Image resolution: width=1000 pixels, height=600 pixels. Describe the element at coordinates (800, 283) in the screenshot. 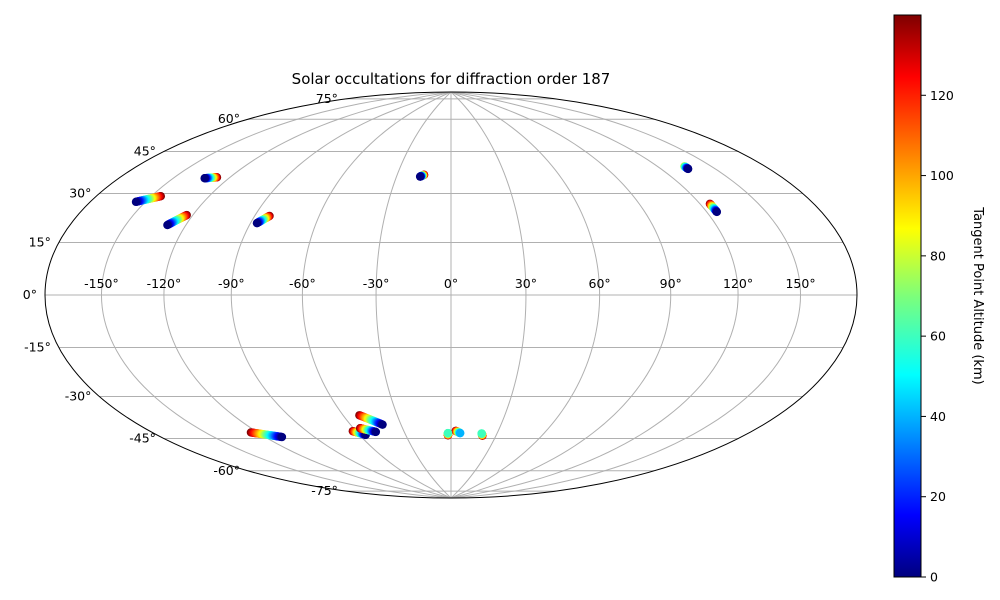

I see `lon-tick-label: 150°` at that location.